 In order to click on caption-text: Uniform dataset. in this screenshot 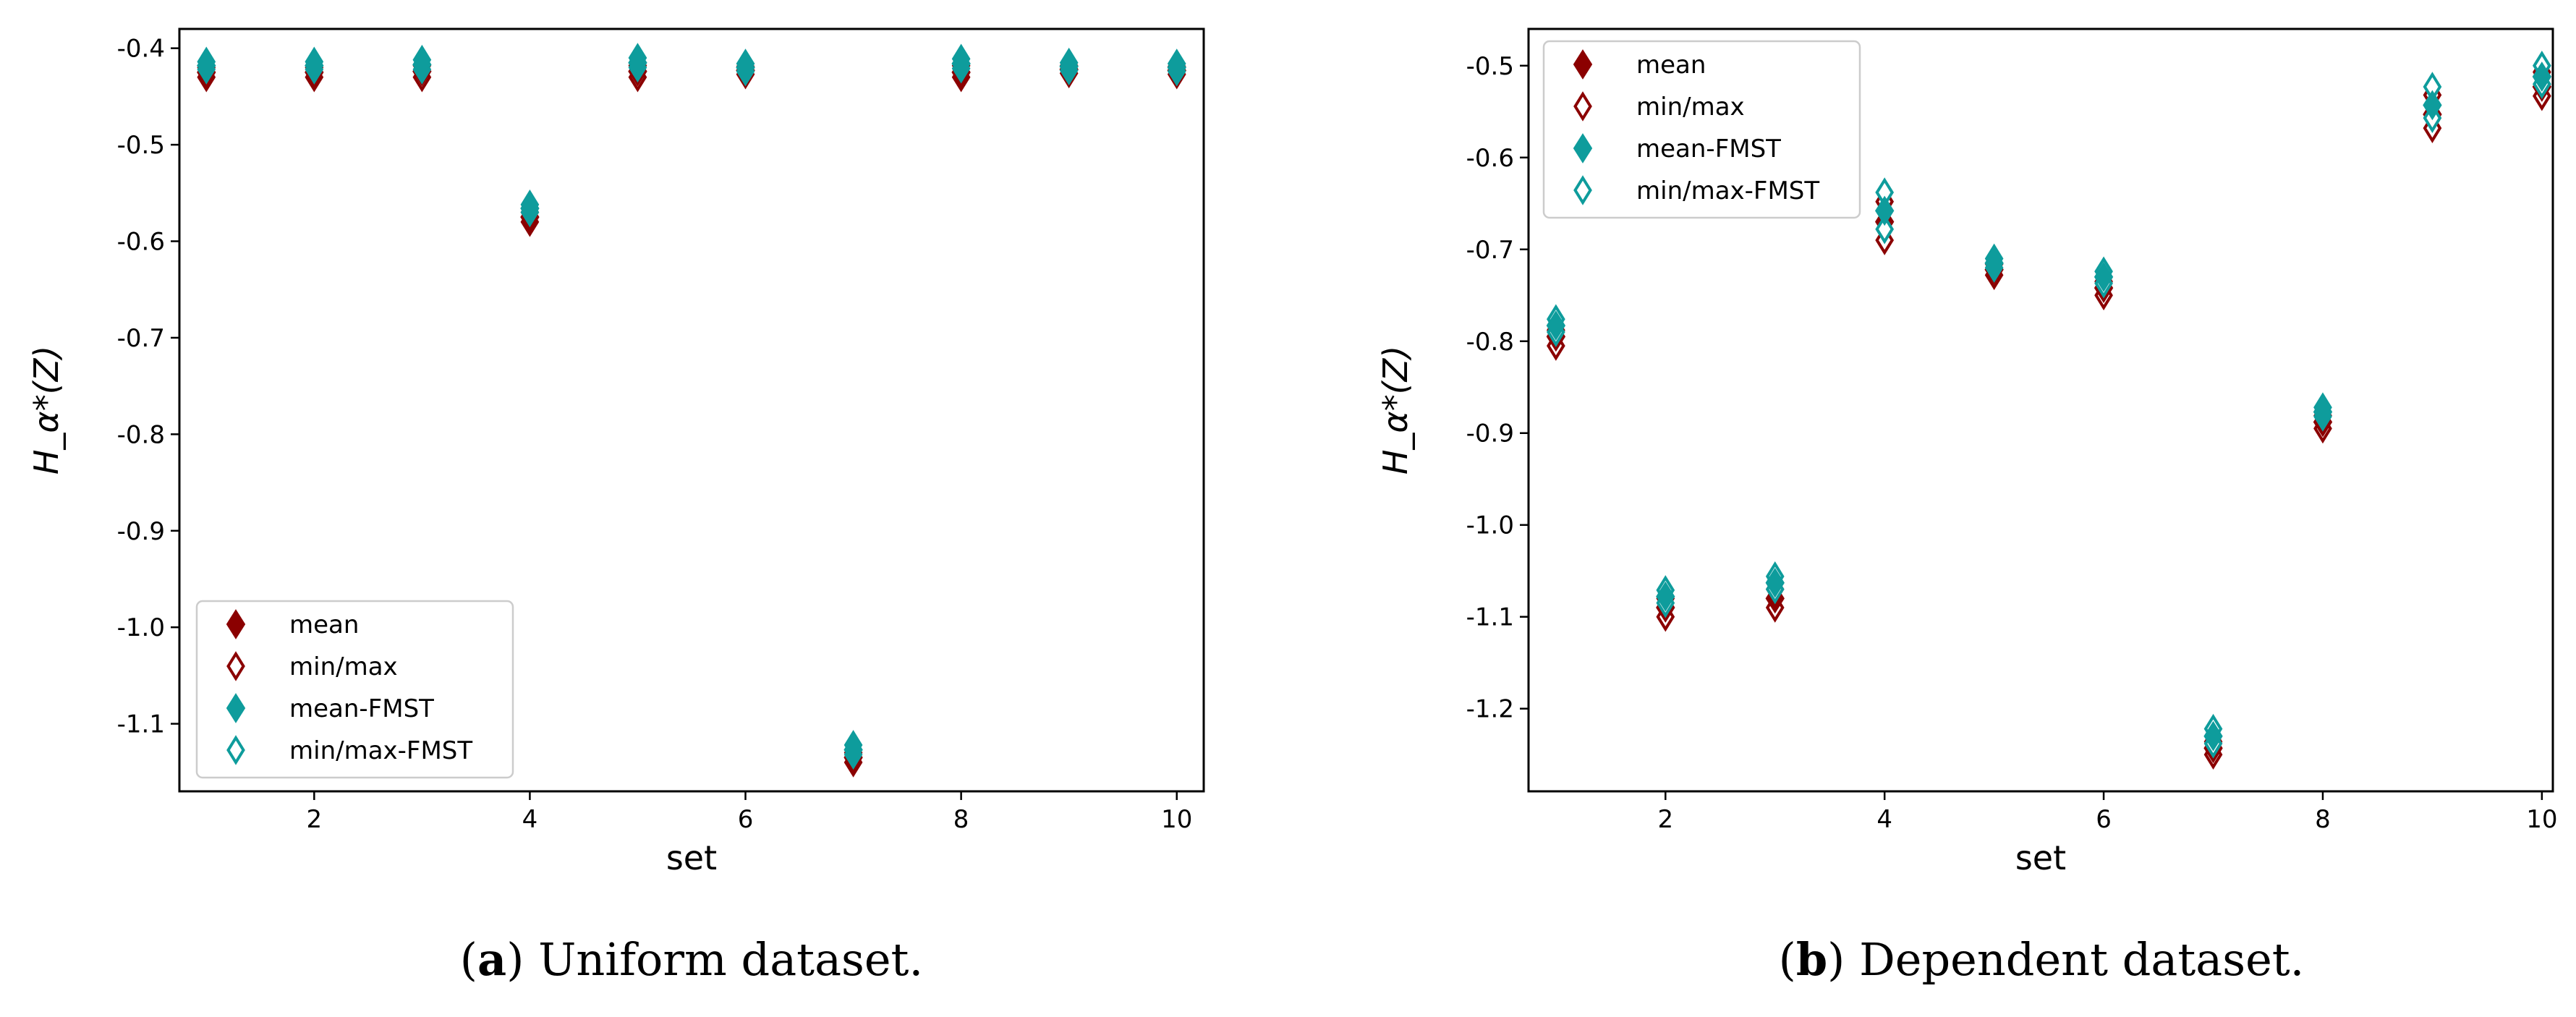, I will do `click(730, 960)`.